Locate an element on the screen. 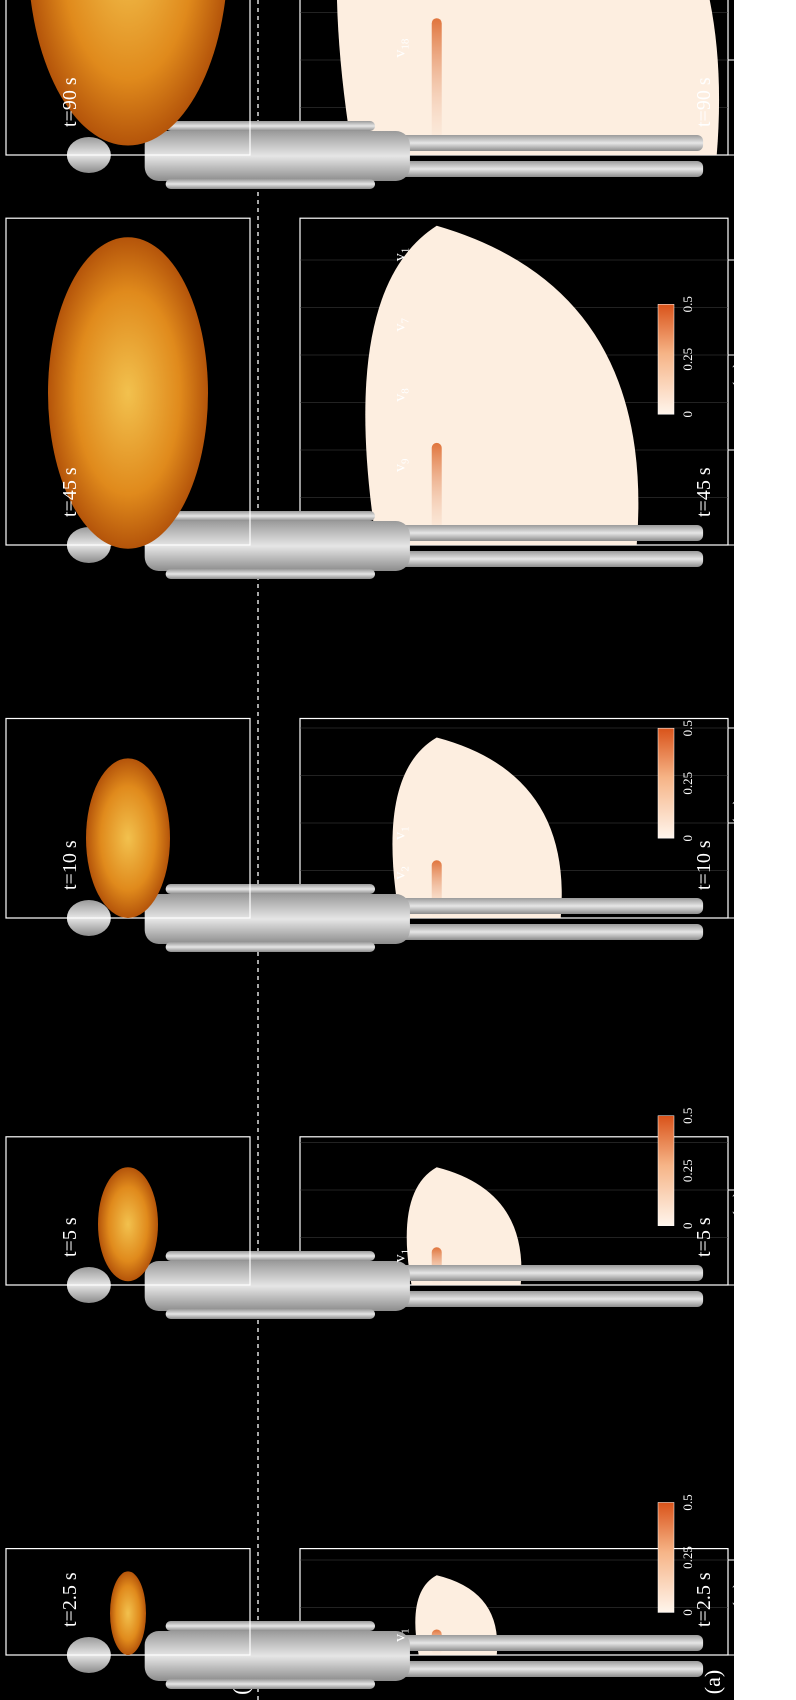 The height and width of the screenshot is (1700, 796). panel-a-frame-2: t=10 sv2v100.51.0x (m)00.250.5 is located at coordinates (400, 834).